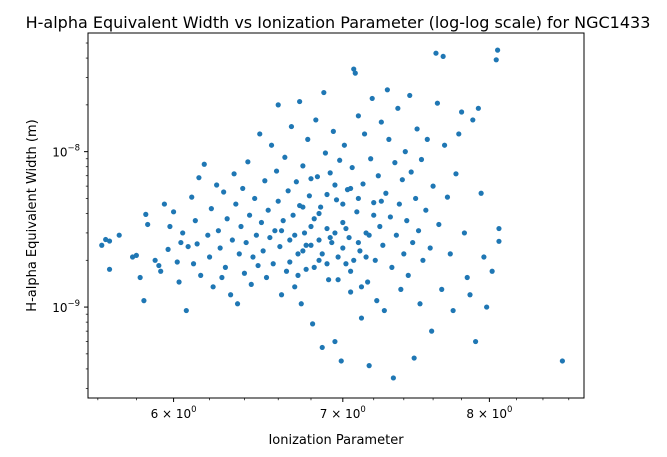  Describe the element at coordinates (66, 152) in the screenshot. I see `y-tick-label: 10⁻⁸` at that location.